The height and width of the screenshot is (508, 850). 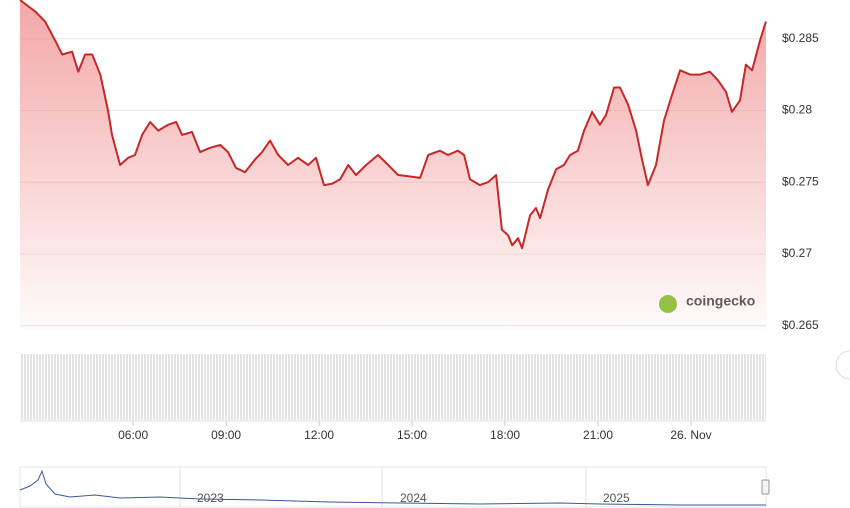 I want to click on x-tick-label: 26. Nov, so click(x=690, y=435).